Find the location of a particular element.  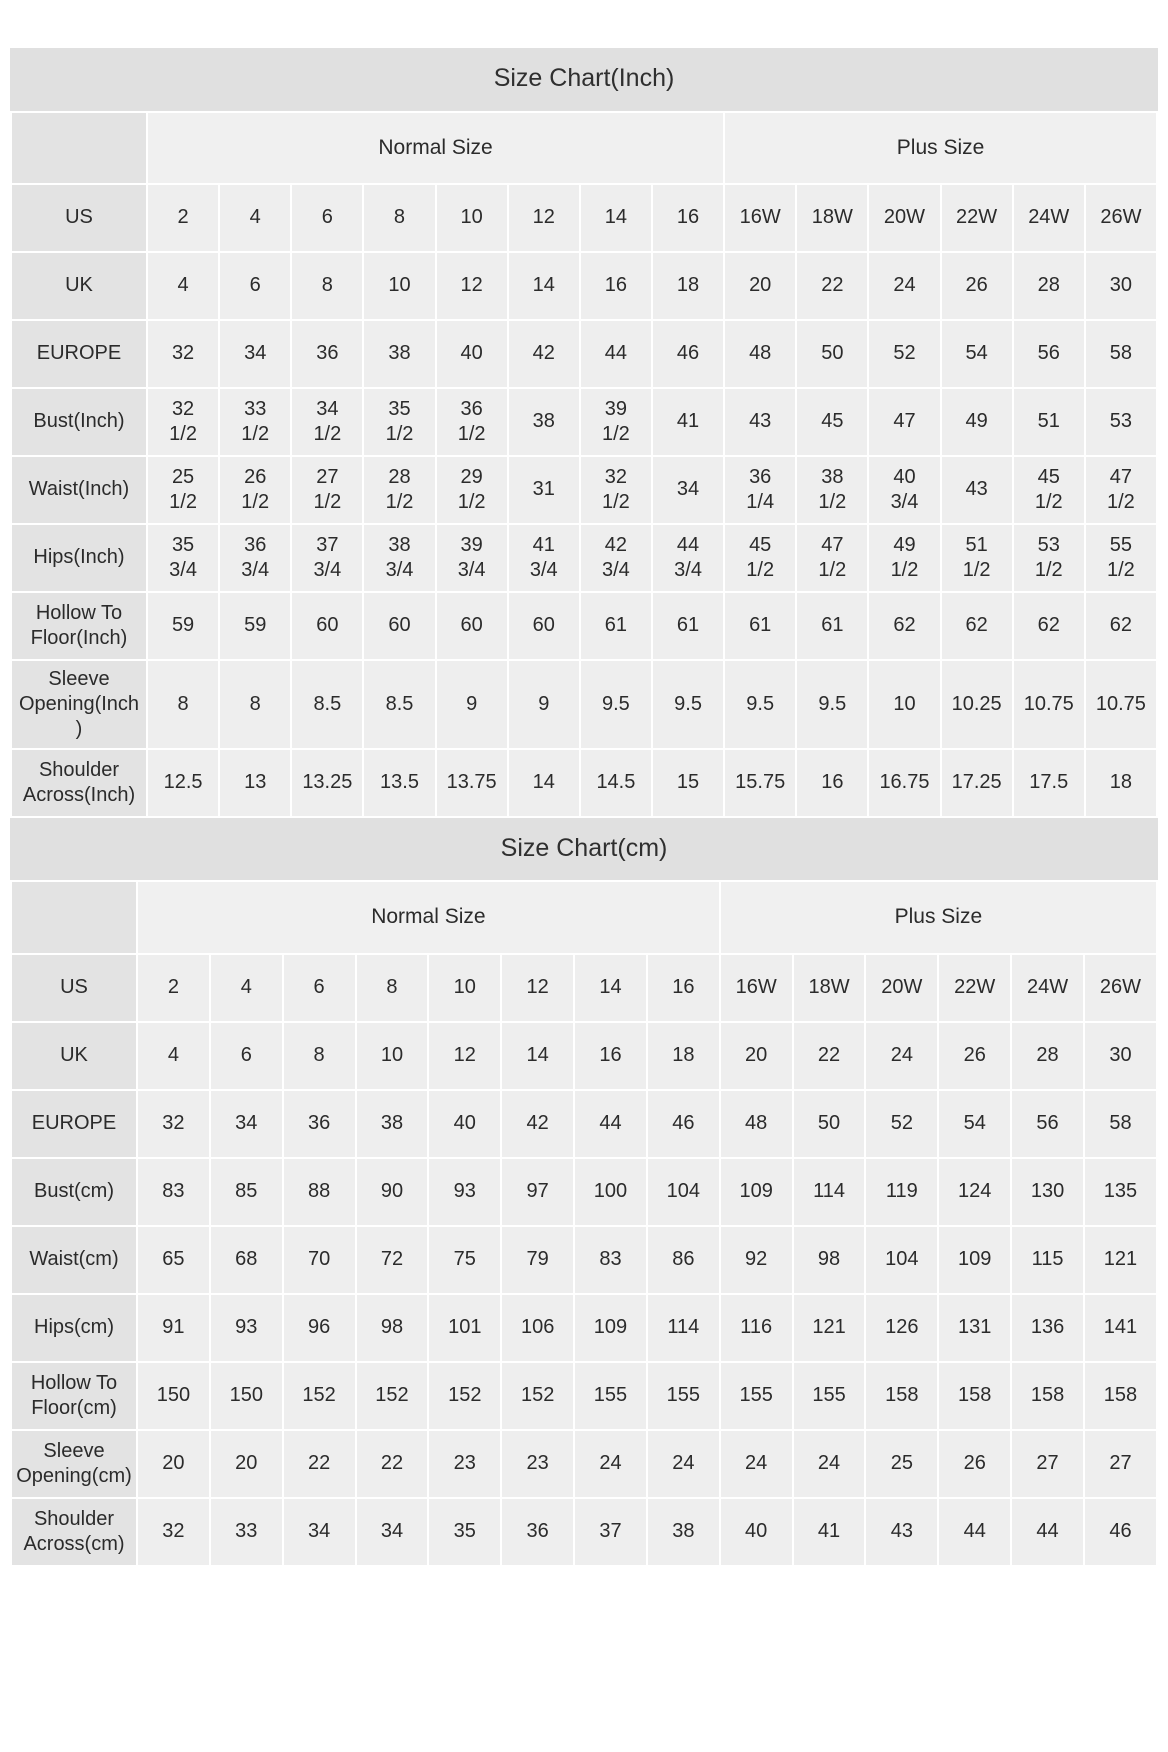

table-cell: 92 is located at coordinates (756, 1259).